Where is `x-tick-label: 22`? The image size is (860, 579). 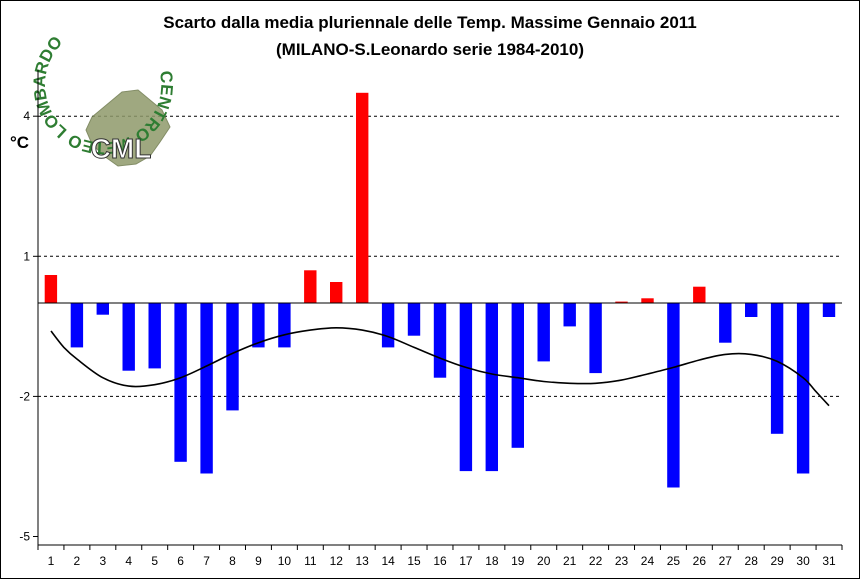
x-tick-label: 22 is located at coordinates (596, 561).